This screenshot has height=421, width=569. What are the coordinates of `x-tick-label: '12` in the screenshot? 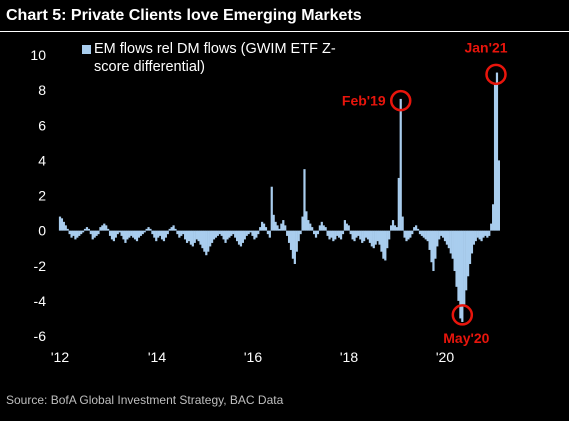 It's located at (60, 357).